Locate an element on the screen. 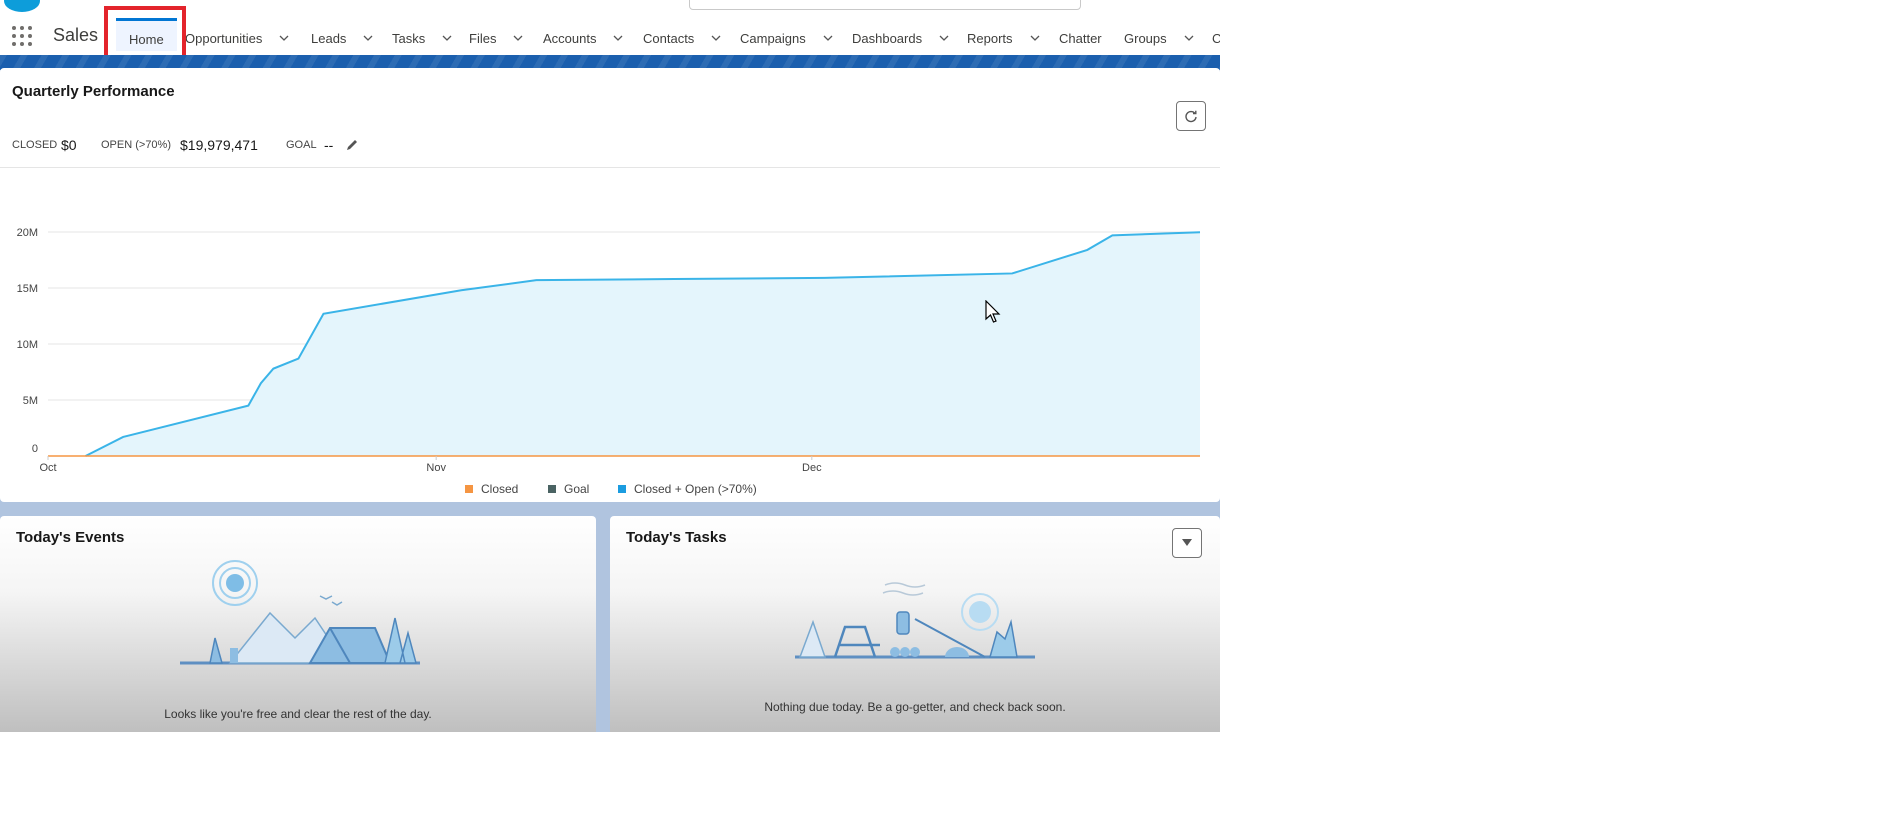 The height and width of the screenshot is (814, 1888). nav-tab-tasks: Tasks is located at coordinates (423, 38).